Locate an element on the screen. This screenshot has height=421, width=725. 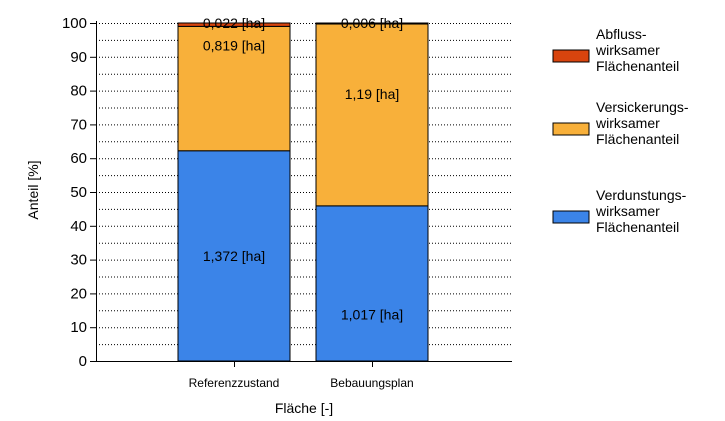
y-tick-label: 60 is located at coordinates (78, 158).